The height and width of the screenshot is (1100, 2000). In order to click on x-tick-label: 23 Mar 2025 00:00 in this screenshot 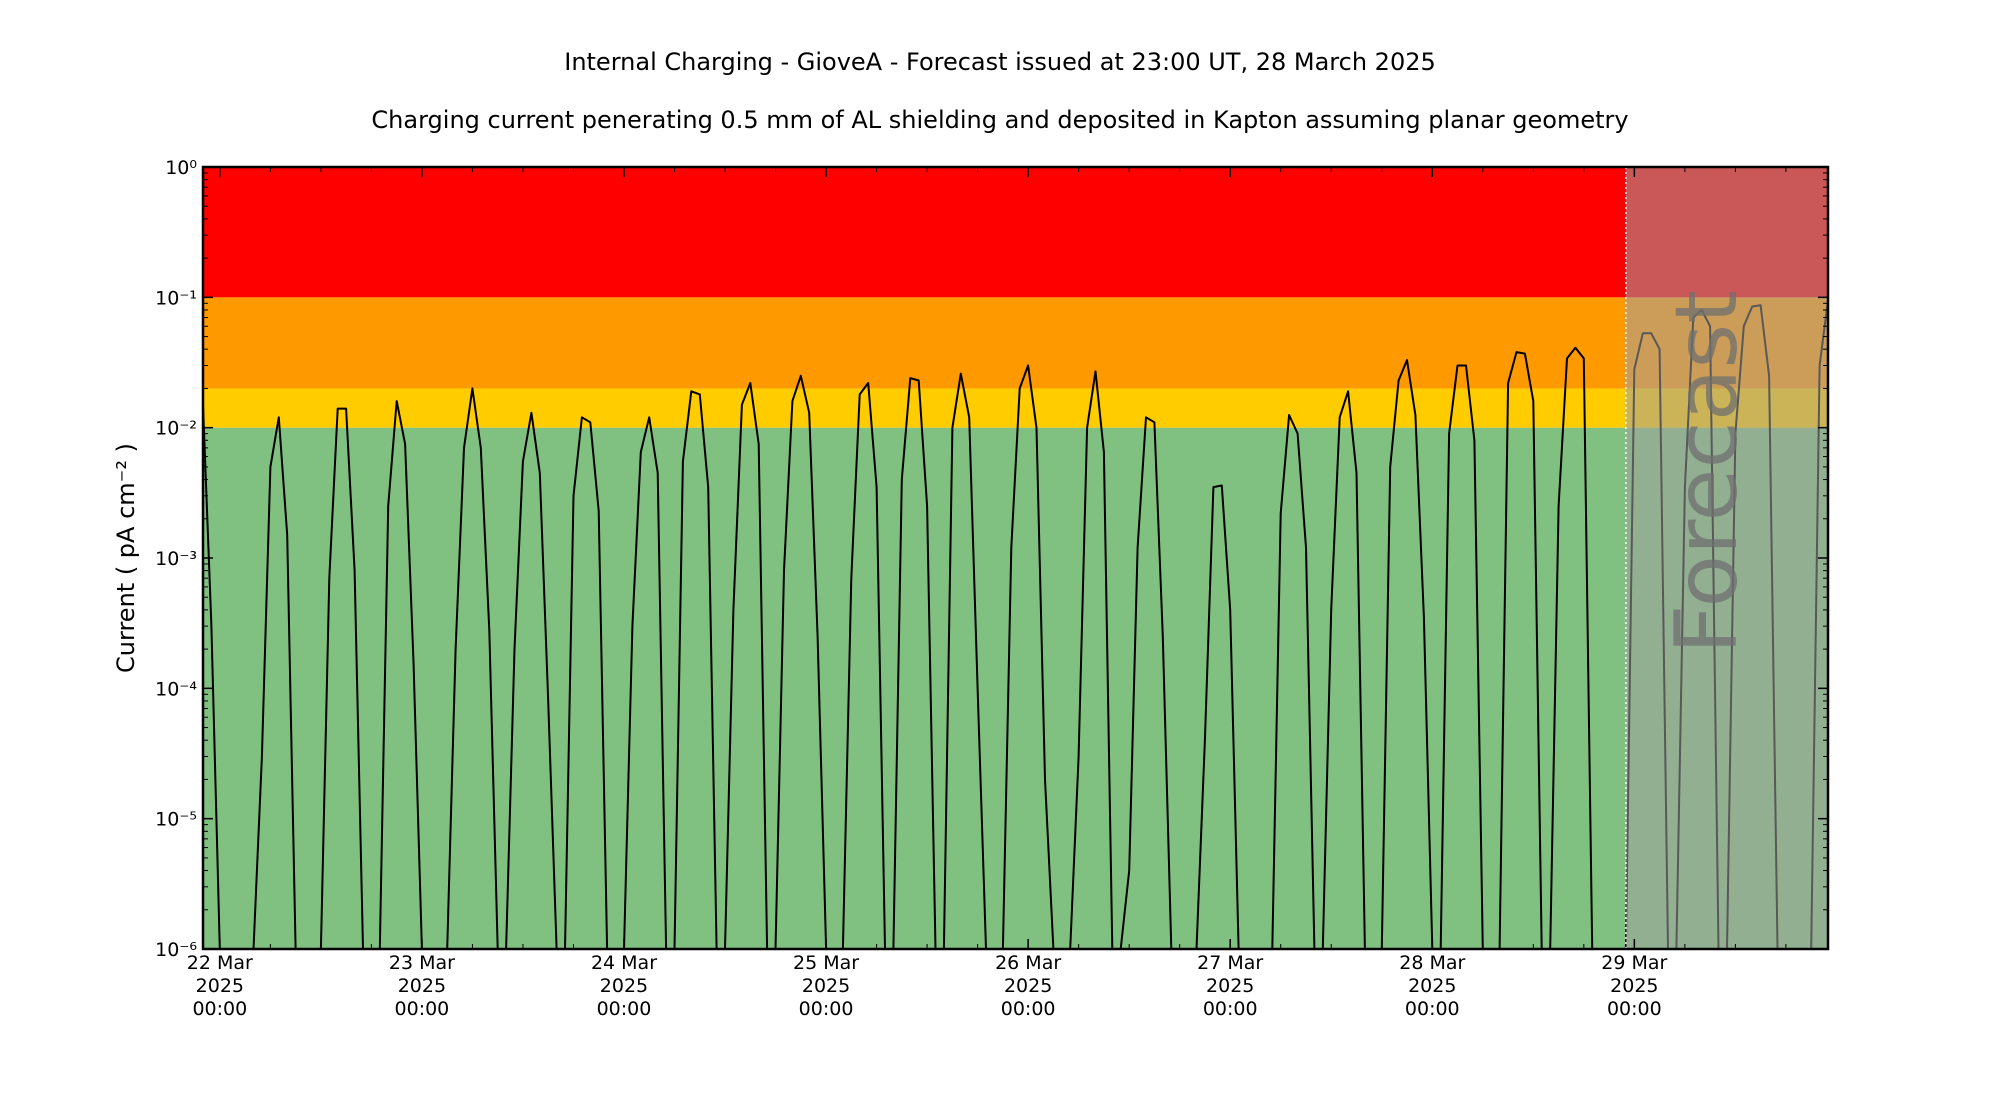, I will do `click(422, 986)`.